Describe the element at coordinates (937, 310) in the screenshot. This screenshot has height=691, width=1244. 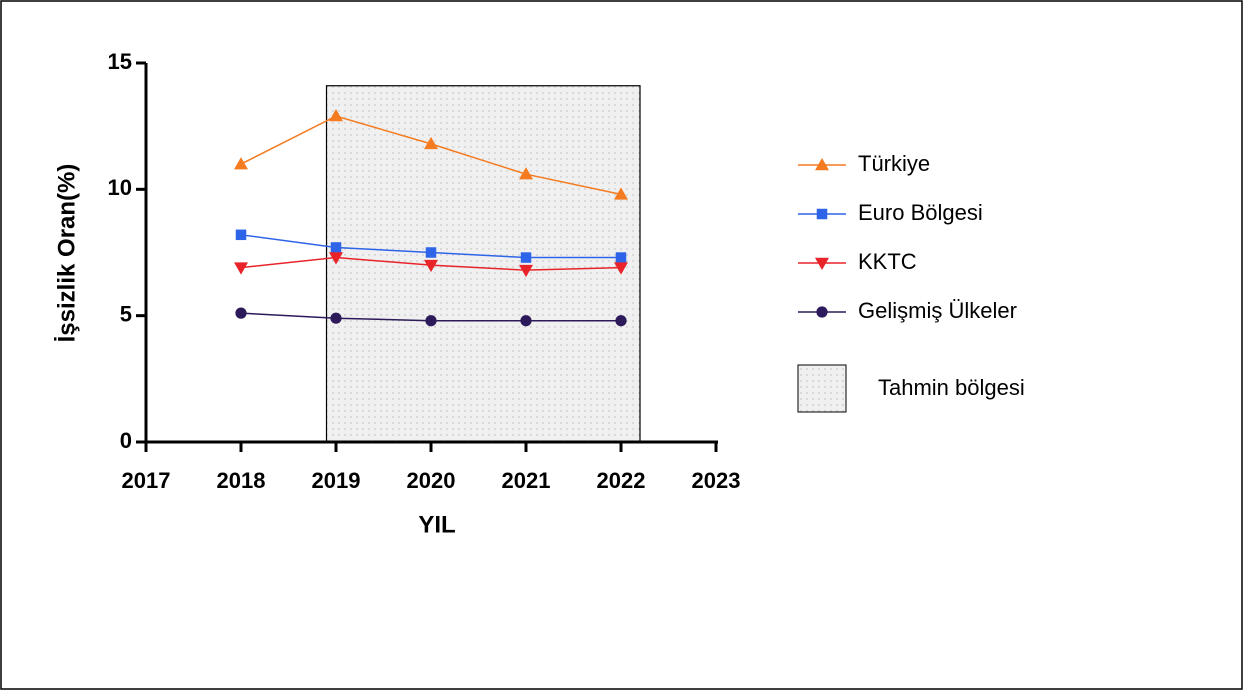
I see `legend-label: Gelişmiş Ülkeler` at that location.